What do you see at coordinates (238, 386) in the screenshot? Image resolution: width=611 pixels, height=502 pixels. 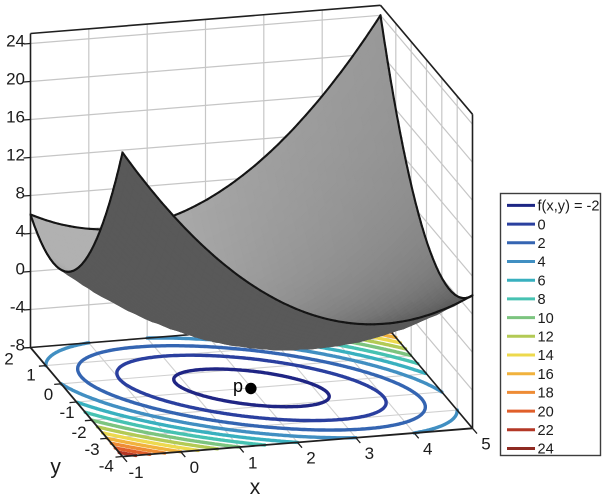 I see `svg-text: p` at bounding box center [238, 386].